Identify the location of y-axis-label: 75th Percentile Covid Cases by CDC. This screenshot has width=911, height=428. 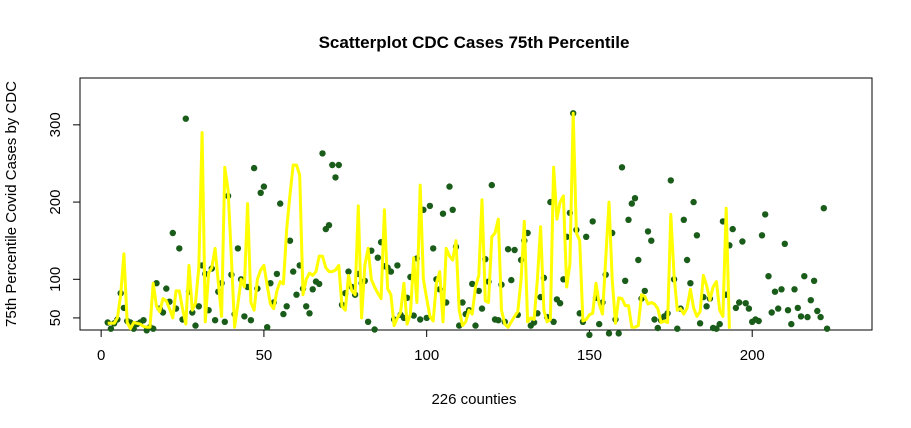
(11, 204).